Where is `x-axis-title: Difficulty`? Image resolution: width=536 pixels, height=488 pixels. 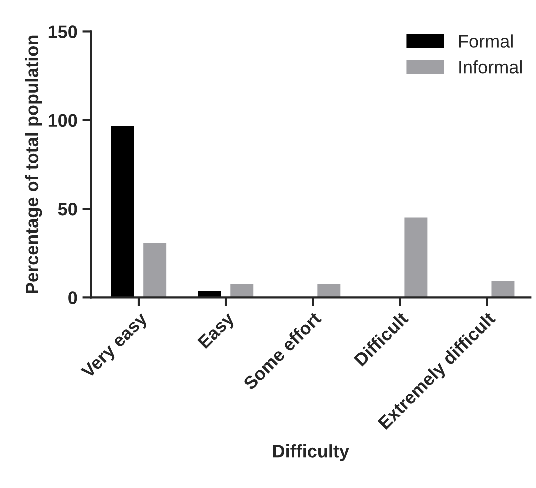 x-axis-title: Difficulty is located at coordinates (311, 453).